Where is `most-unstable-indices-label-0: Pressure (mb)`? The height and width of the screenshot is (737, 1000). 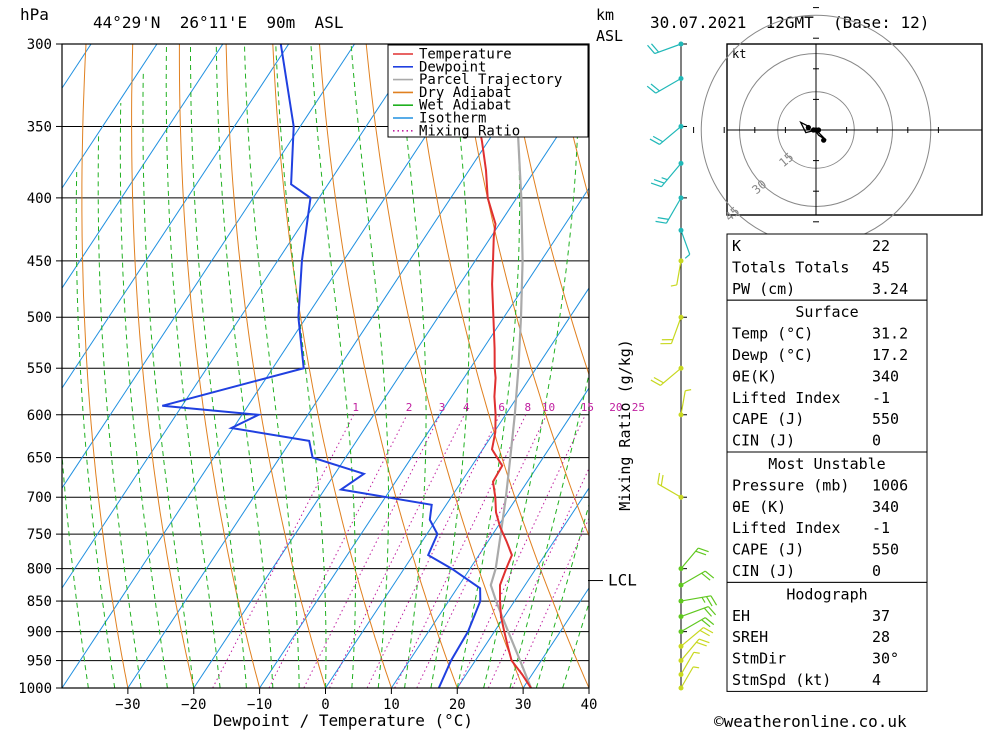 most-unstable-indices-label-0: Pressure (mb) is located at coordinates (790, 485).